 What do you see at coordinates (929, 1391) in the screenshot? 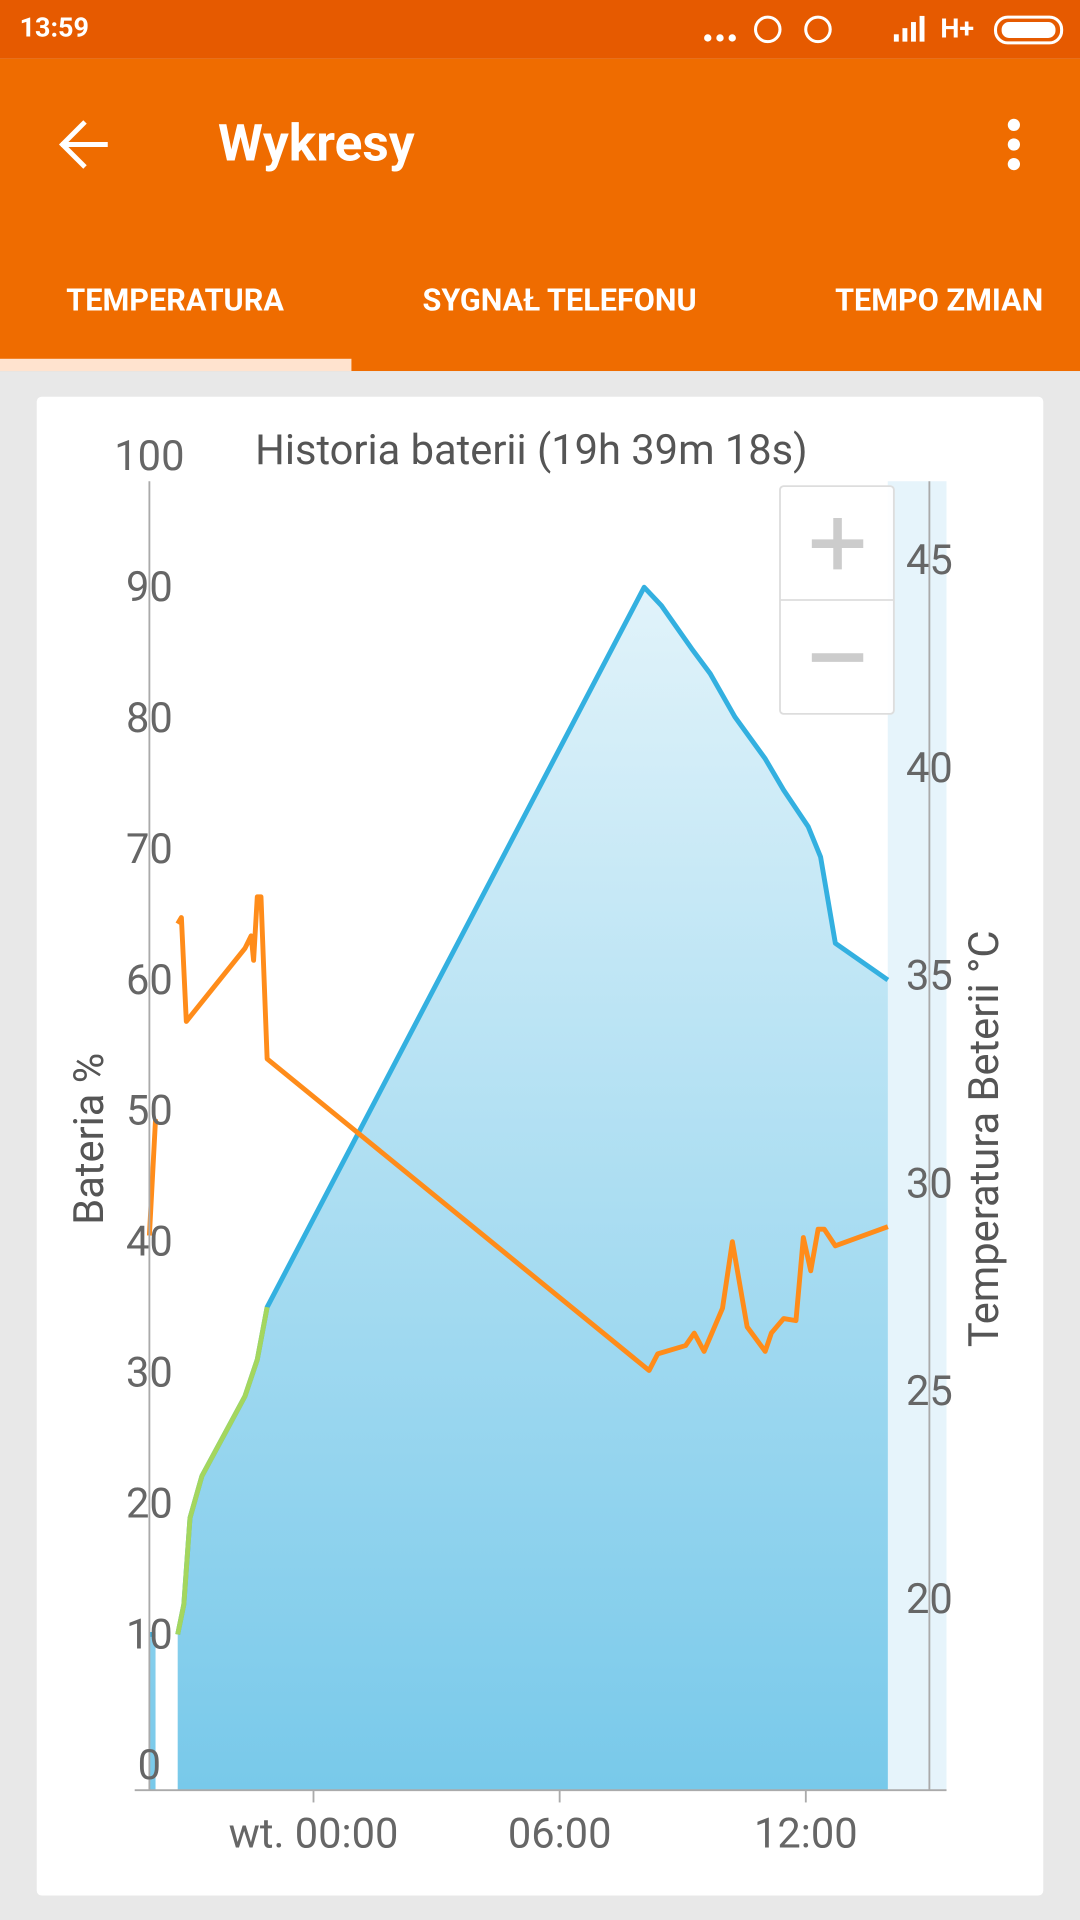
I see `y2-tick-label: 25` at bounding box center [929, 1391].